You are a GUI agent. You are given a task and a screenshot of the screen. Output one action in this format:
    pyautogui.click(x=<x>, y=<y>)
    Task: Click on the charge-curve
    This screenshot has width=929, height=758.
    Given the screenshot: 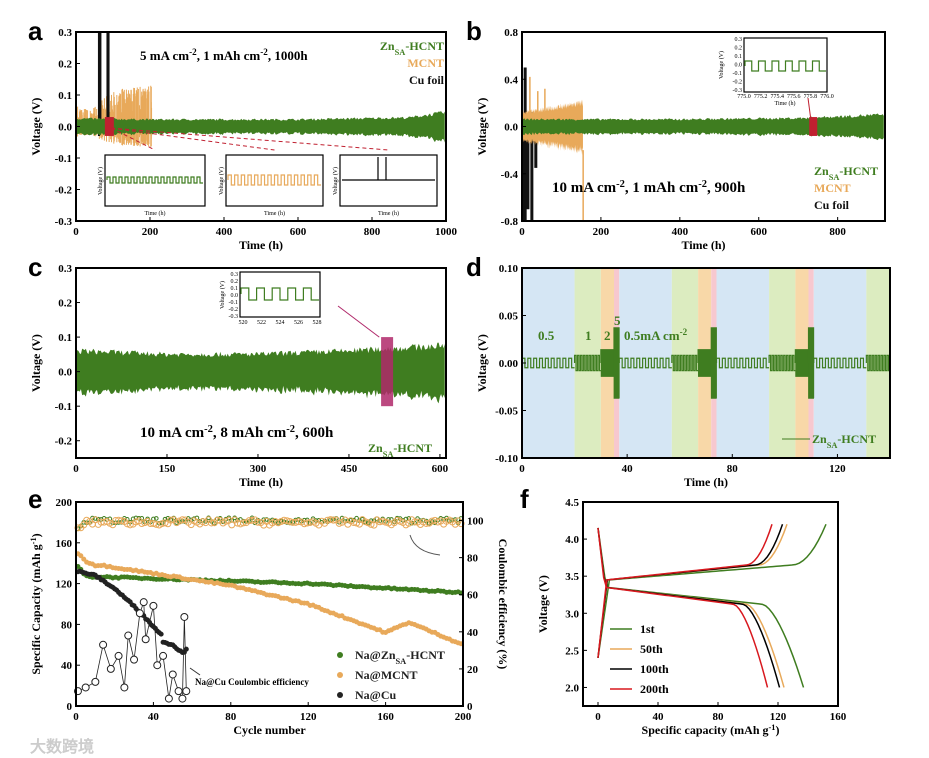 What is the action you would take?
    pyautogui.click(x=692, y=590)
    